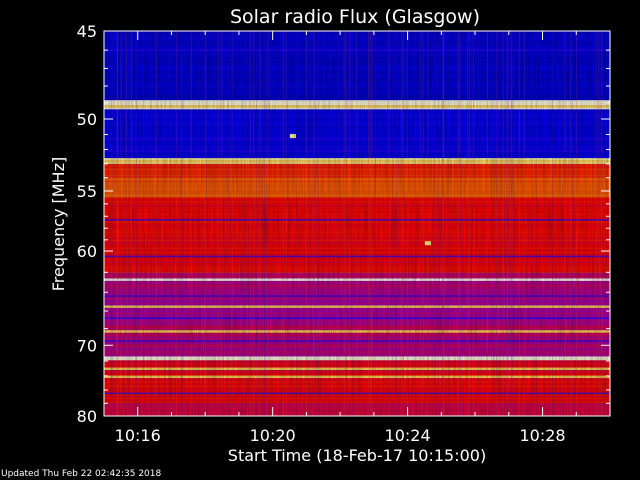 This screenshot has width=640, height=480. Describe the element at coordinates (273, 435) in the screenshot. I see `x-tick-label: 10:20` at that location.